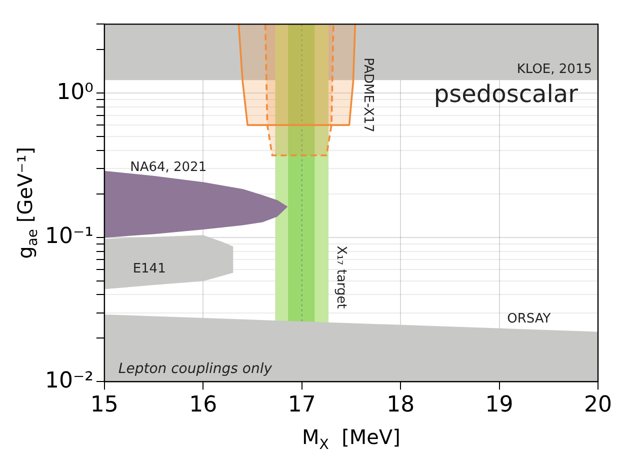 The height and width of the screenshot is (460, 623). Describe the element at coordinates (149, 269) in the screenshot. I see `series-label: E141` at that location.